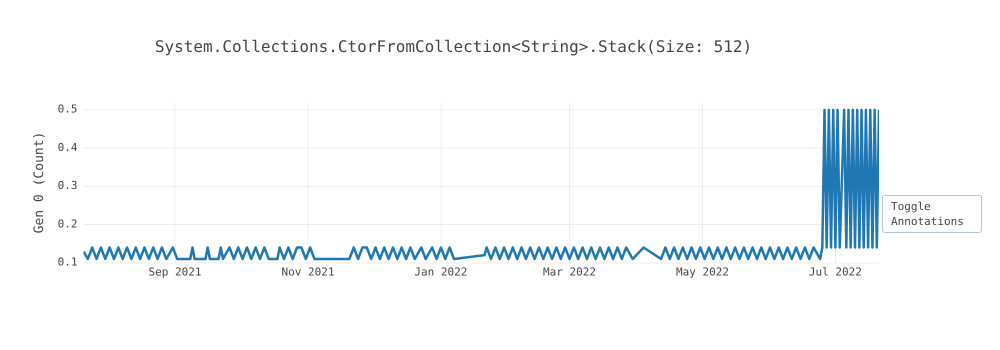  Describe the element at coordinates (68, 223) in the screenshot. I see `y-tick-label: 0.2` at that location.